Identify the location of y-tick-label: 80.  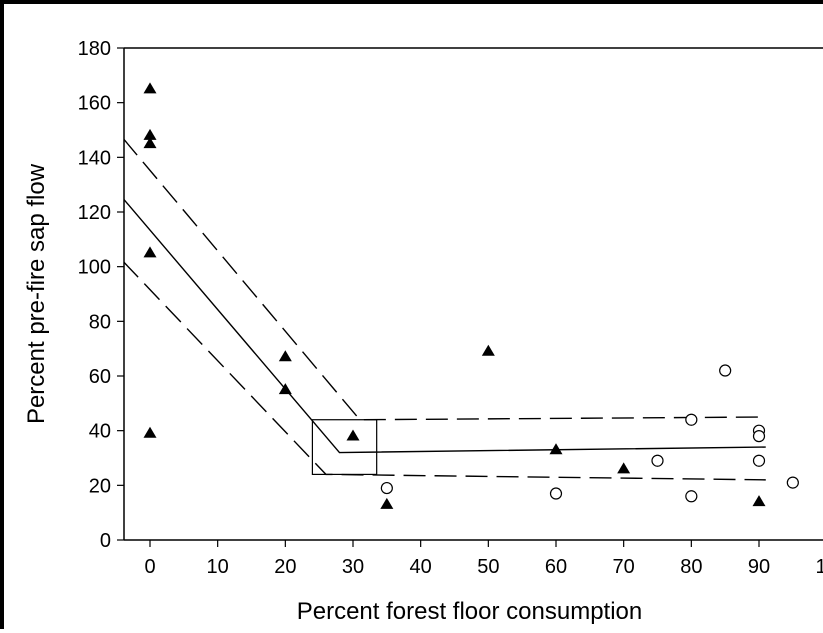
(100, 322).